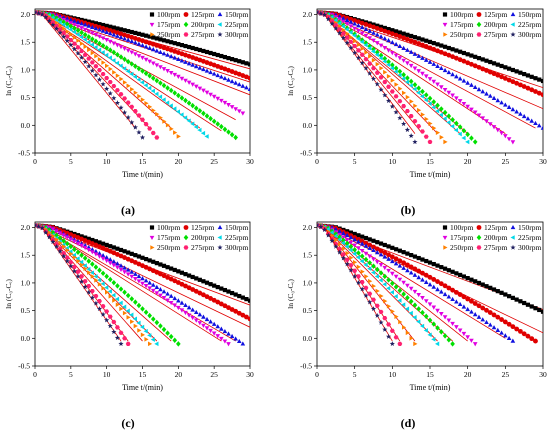 This screenshot has height=430, width=550. I want to click on legend-item-300rpm: 300rpm, so click(232, 34).